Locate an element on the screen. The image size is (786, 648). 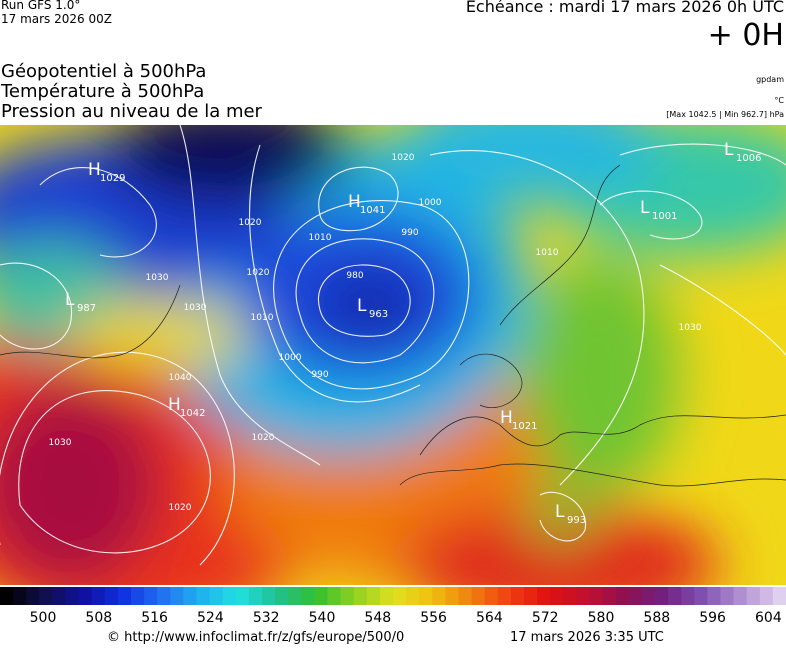
pressure-value: 987 is located at coordinates (86, 308).